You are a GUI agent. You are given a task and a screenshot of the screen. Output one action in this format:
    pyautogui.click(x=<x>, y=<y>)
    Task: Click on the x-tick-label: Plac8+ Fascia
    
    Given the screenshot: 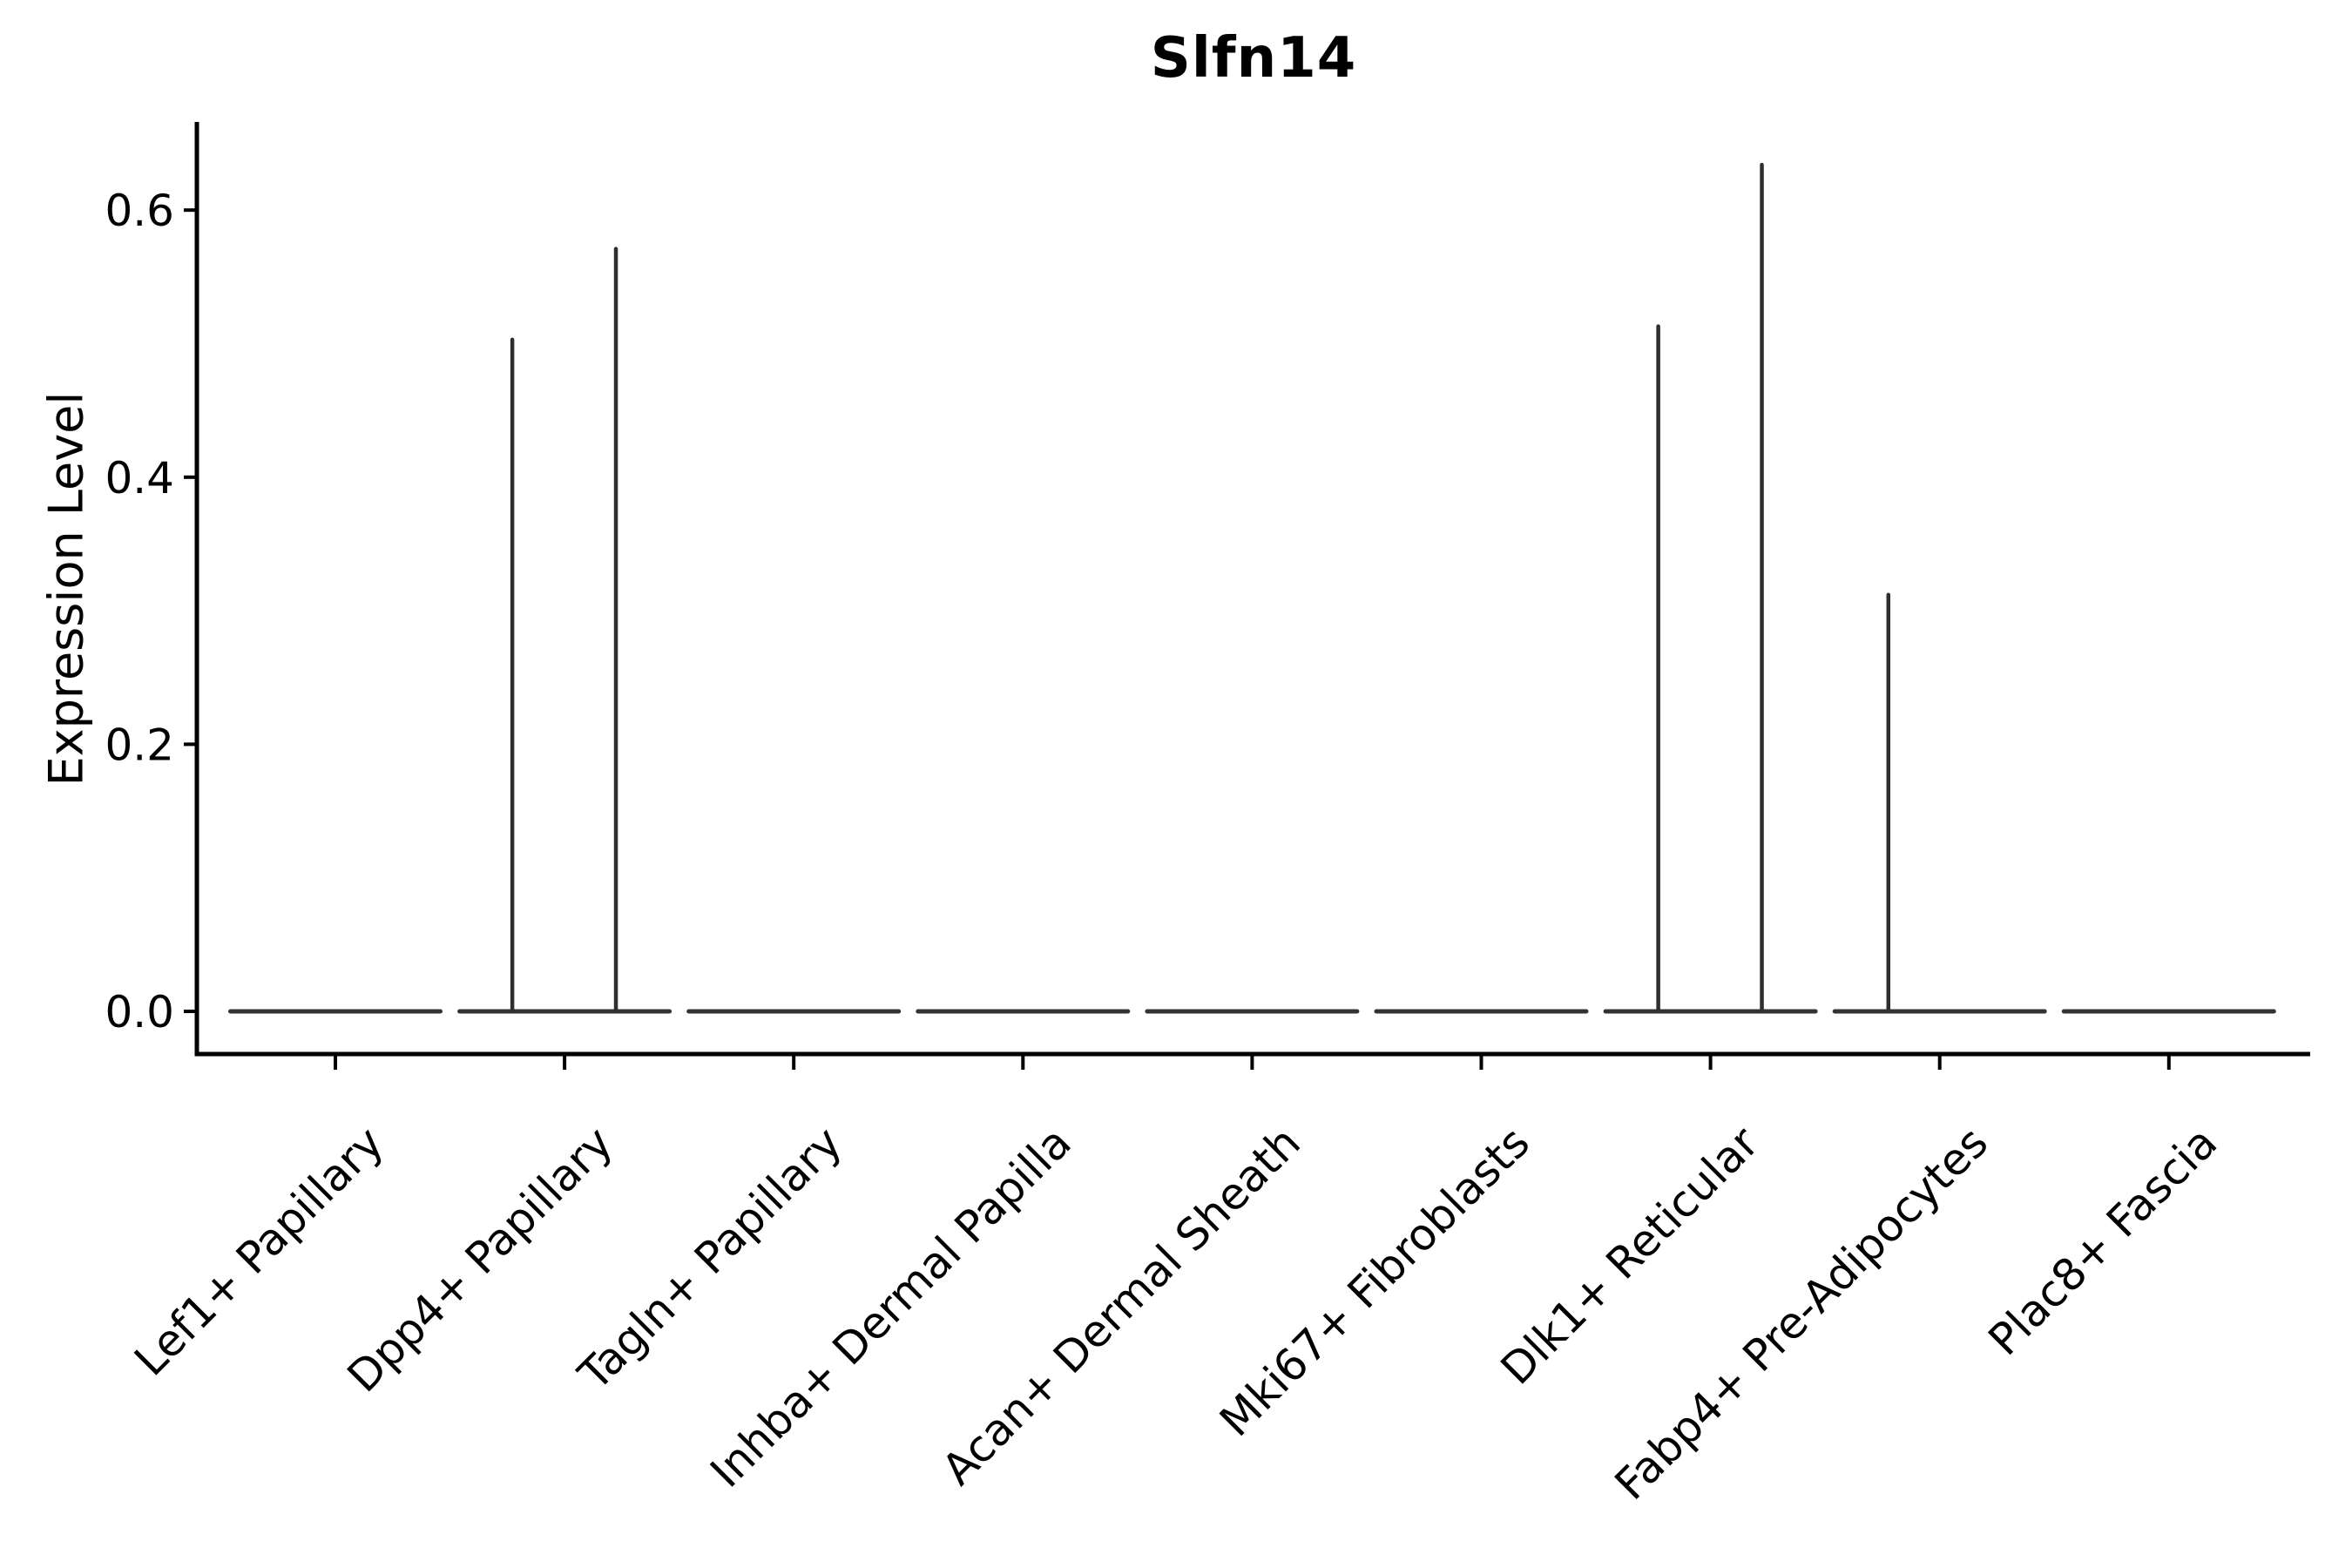 What is the action you would take?
    pyautogui.click(x=2103, y=1241)
    